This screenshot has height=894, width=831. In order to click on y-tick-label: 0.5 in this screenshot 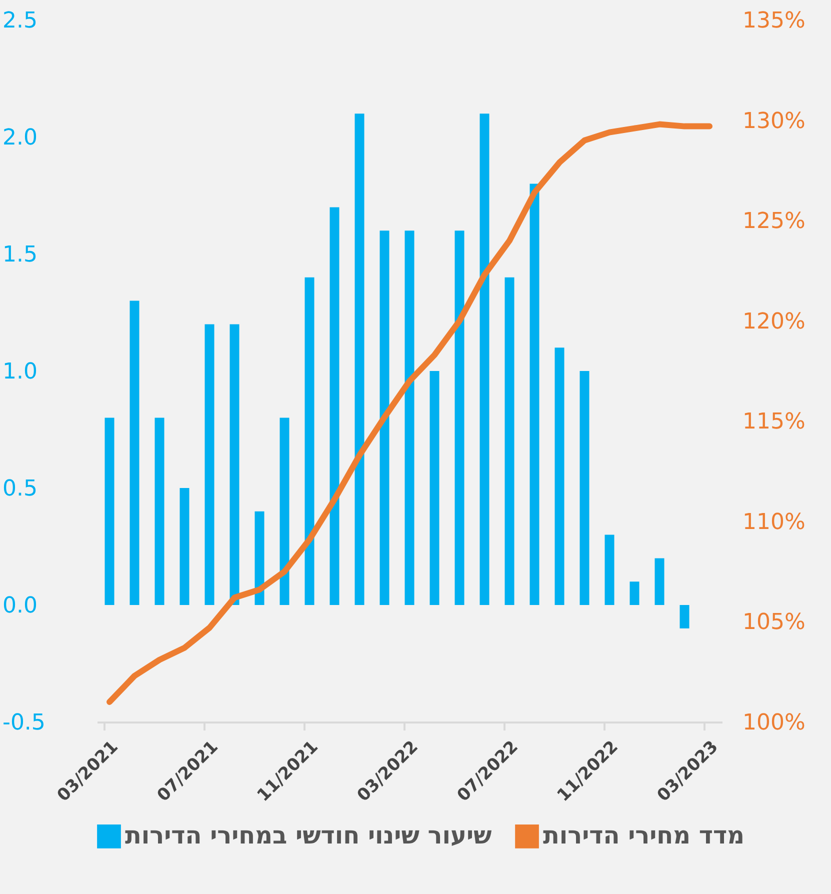, I will do `click(20, 489)`.